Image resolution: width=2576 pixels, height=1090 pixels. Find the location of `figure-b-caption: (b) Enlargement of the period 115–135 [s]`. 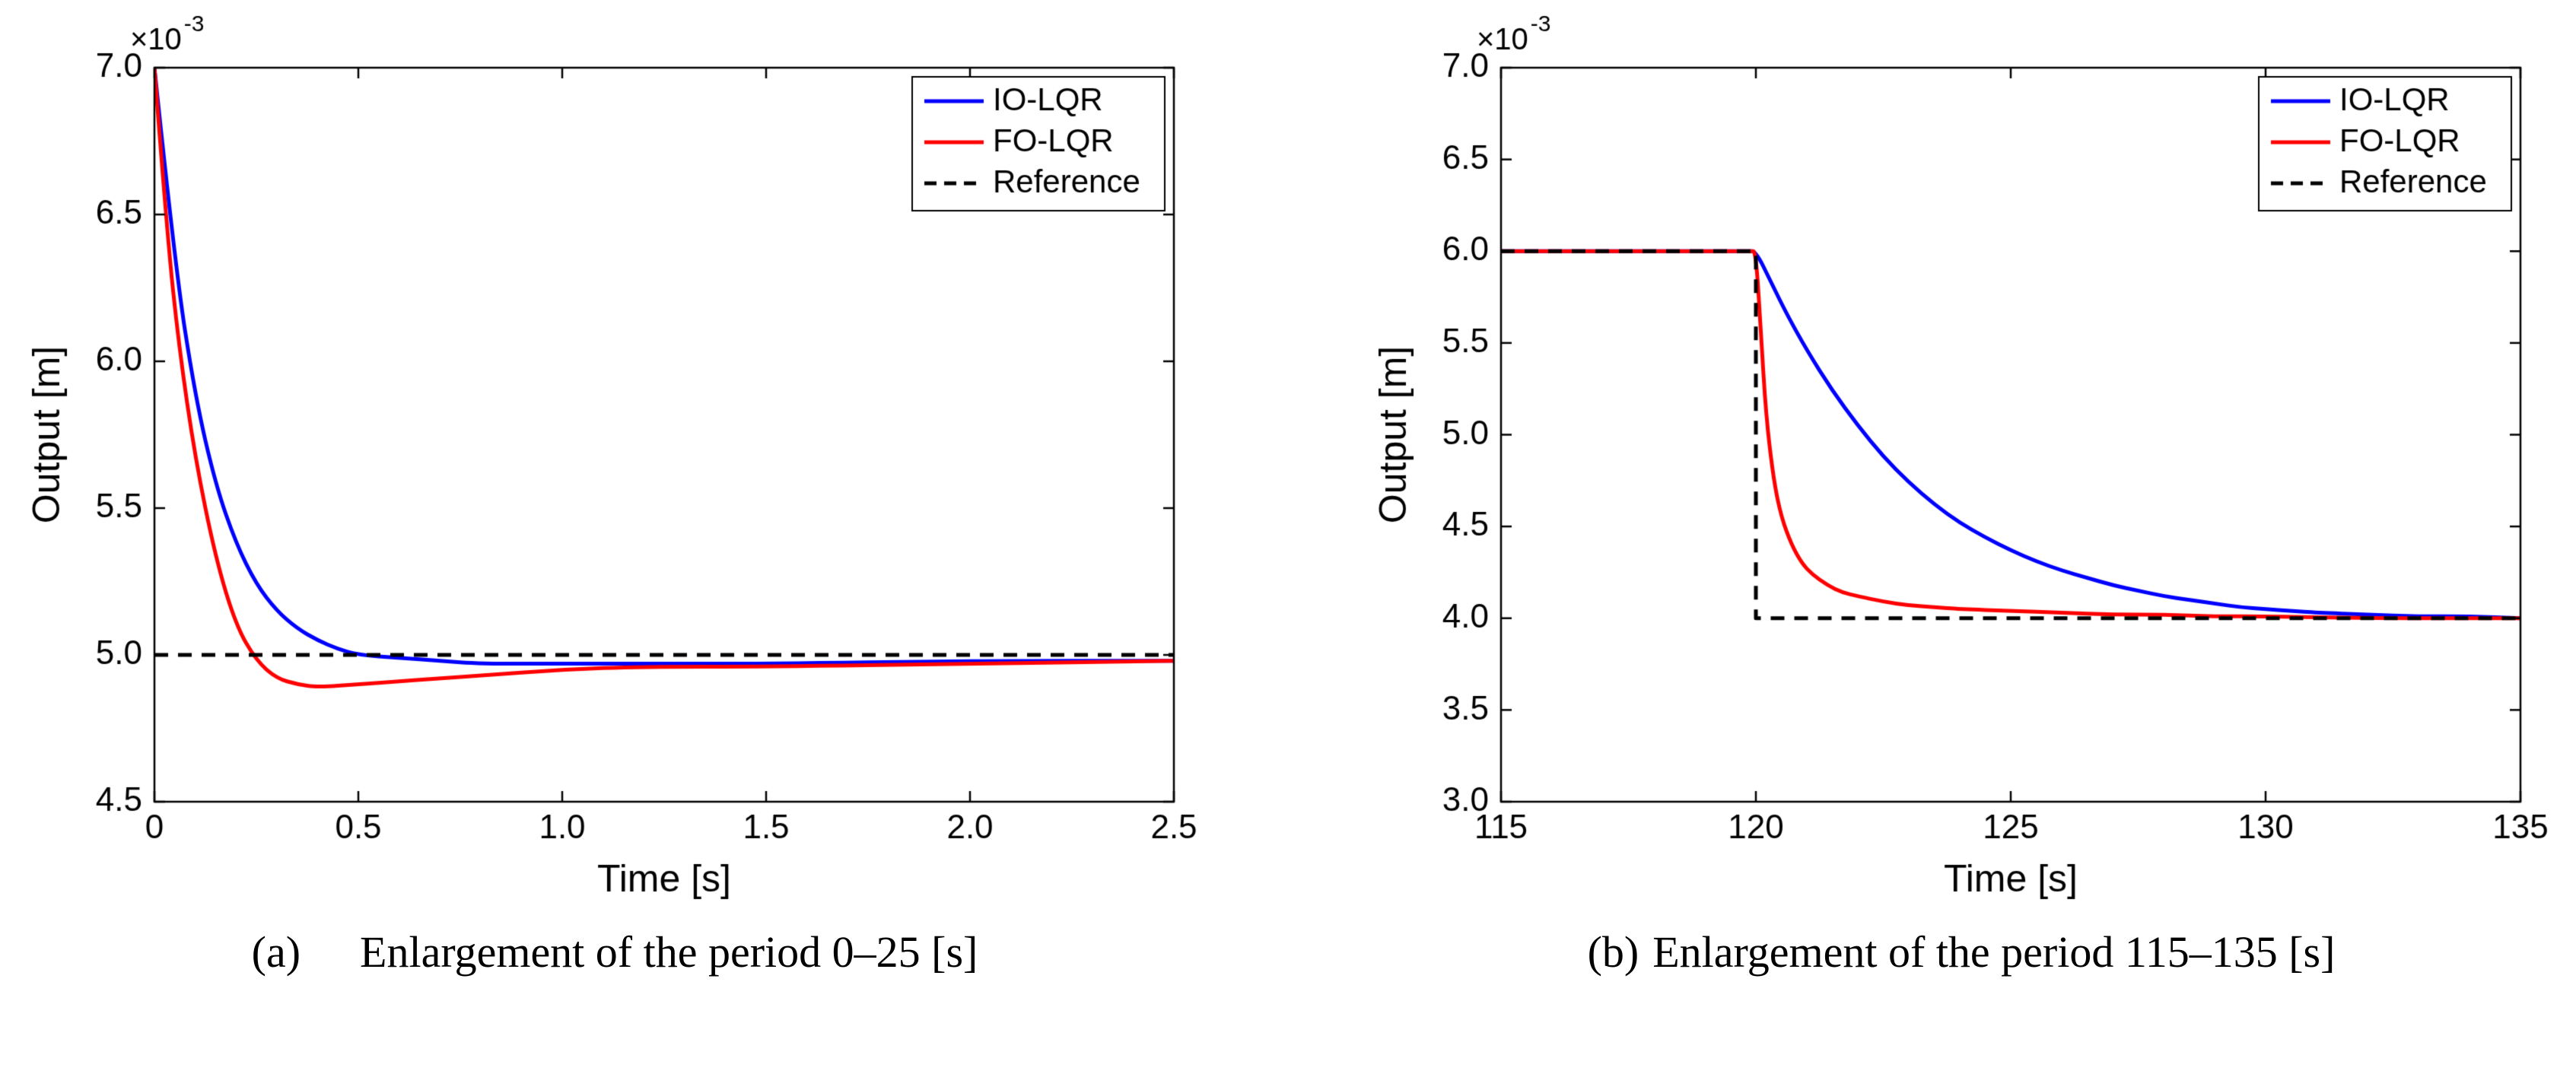

figure-b-caption: (b) Enlargement of the period 115–135 [s] is located at coordinates (1962, 951).